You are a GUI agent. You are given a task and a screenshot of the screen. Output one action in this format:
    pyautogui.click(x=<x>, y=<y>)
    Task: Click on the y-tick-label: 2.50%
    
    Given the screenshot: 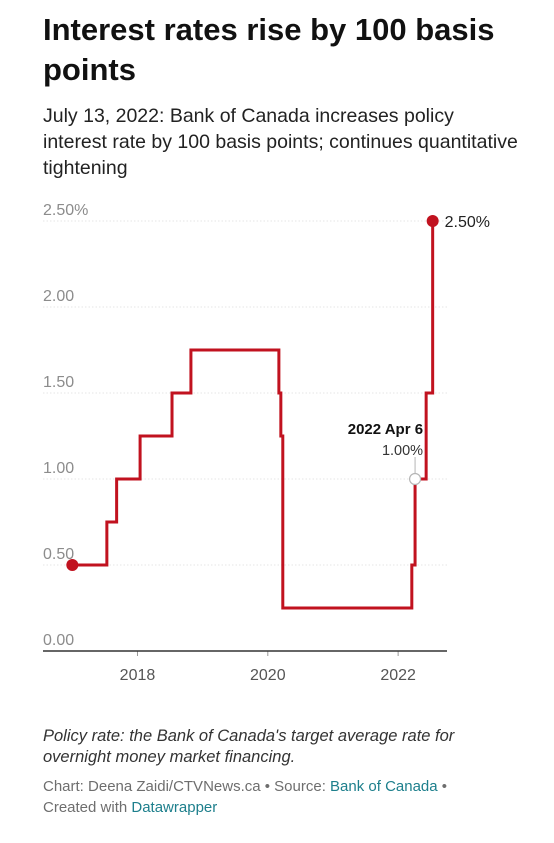 What is the action you would take?
    pyautogui.click(x=65, y=210)
    